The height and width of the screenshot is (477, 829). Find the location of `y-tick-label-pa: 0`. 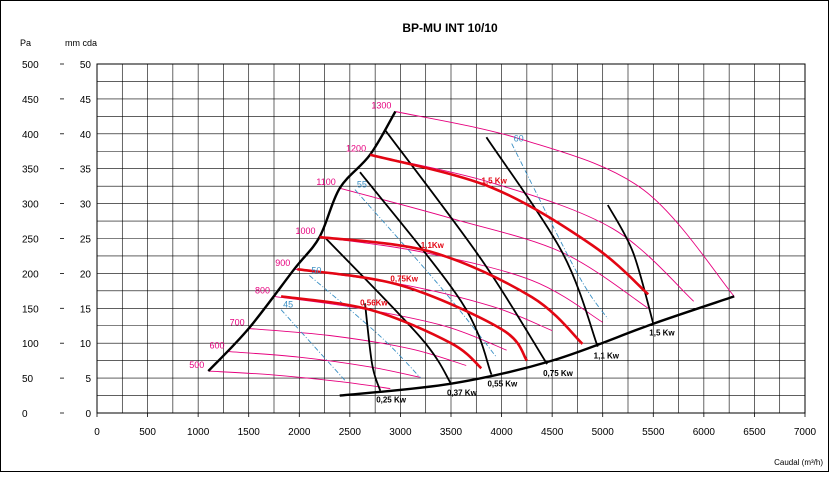

y-tick-label-pa: 0 is located at coordinates (25, 414).